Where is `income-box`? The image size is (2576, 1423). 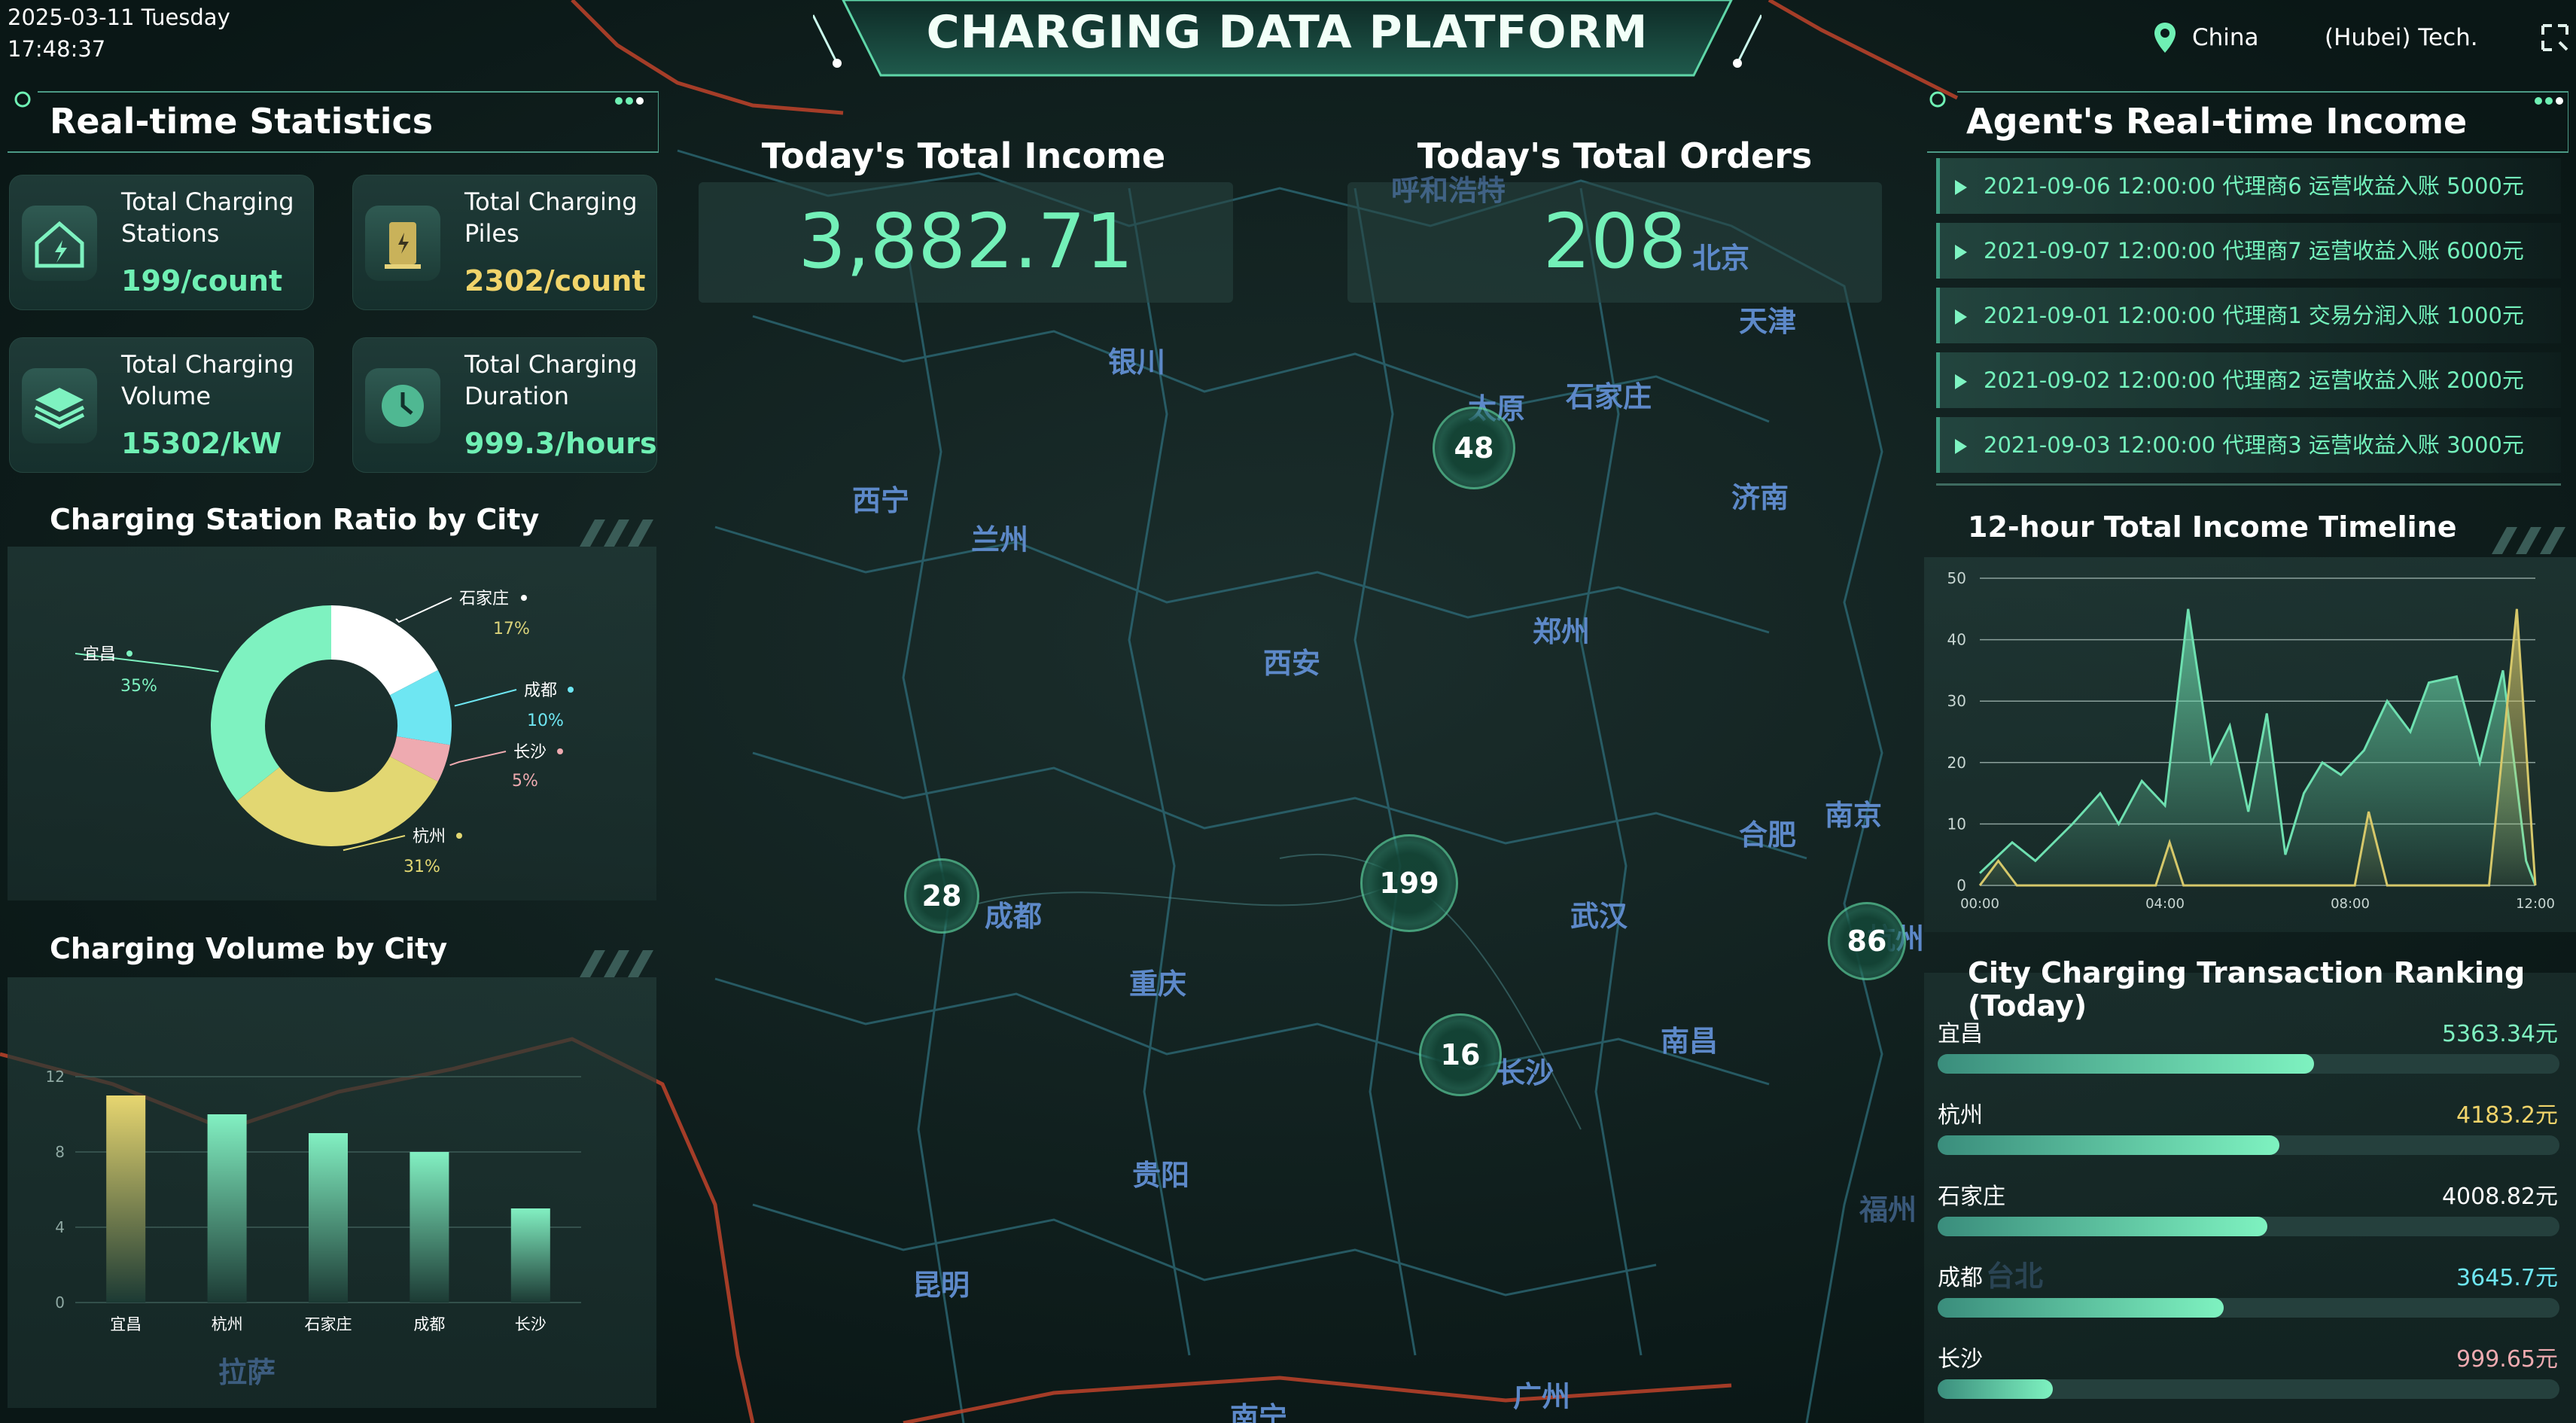
income-box is located at coordinates (966, 242).